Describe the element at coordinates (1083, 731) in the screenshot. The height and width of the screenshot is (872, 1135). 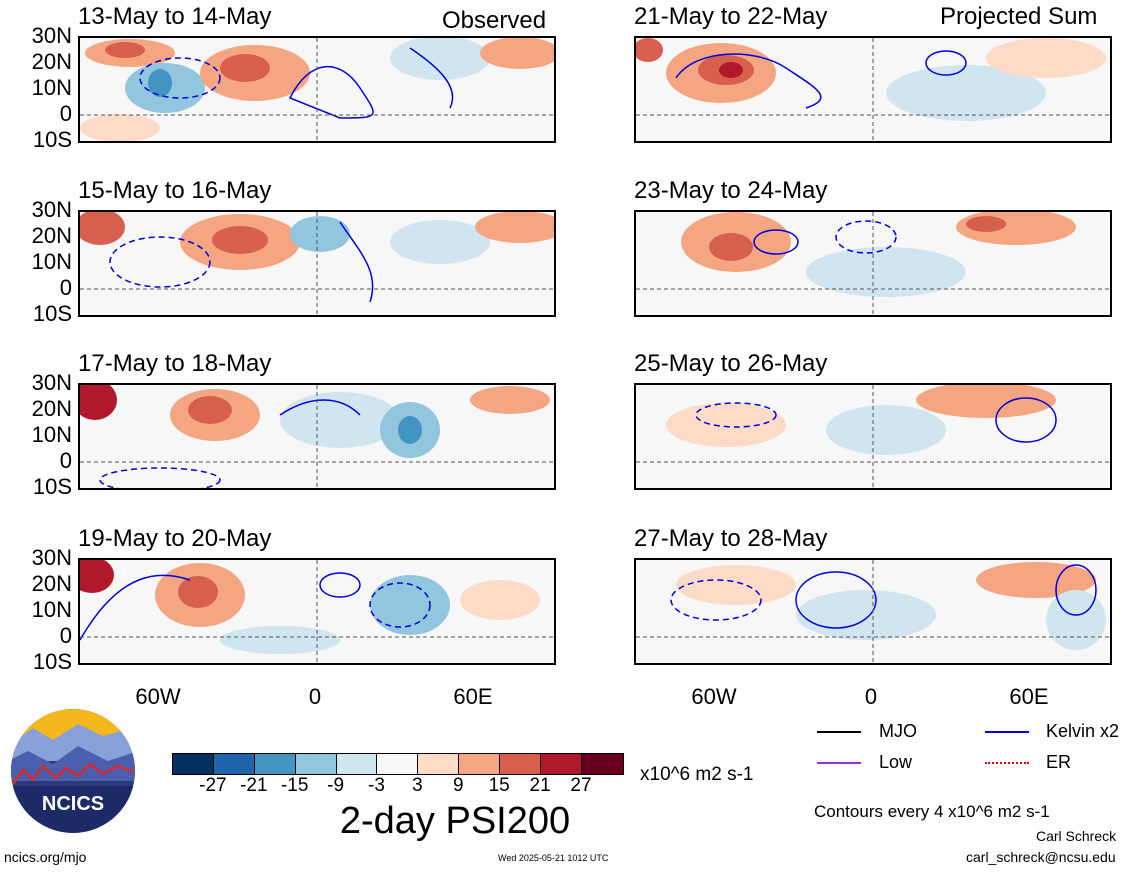
I see `legend-kelvin-label: Kelvin x2` at that location.